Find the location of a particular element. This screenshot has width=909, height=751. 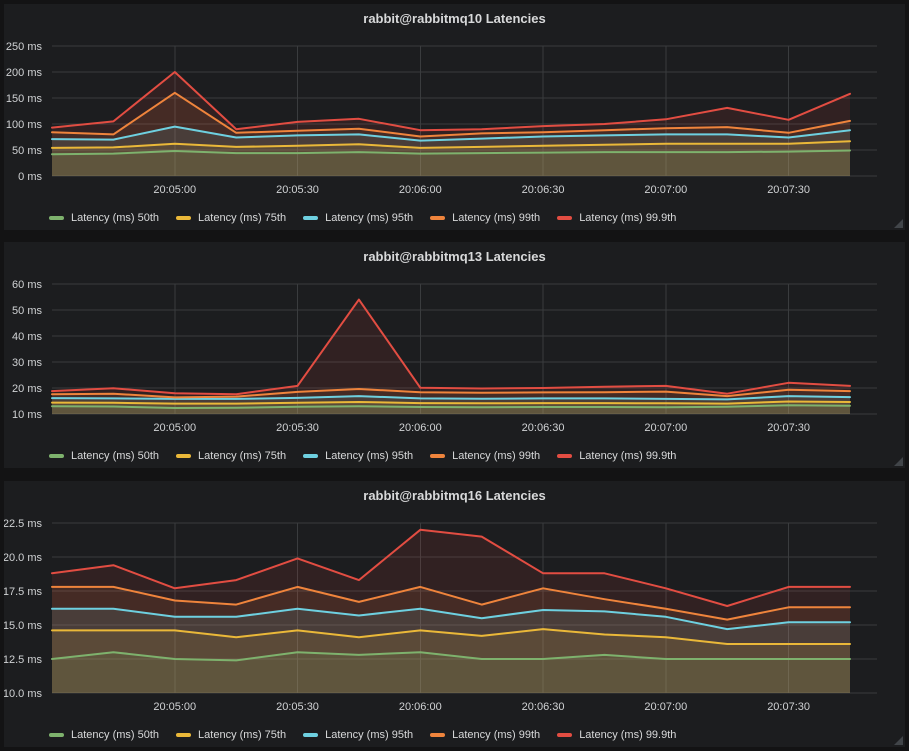

y-axis-tick-label: 15.0 ms is located at coordinates (23, 626).